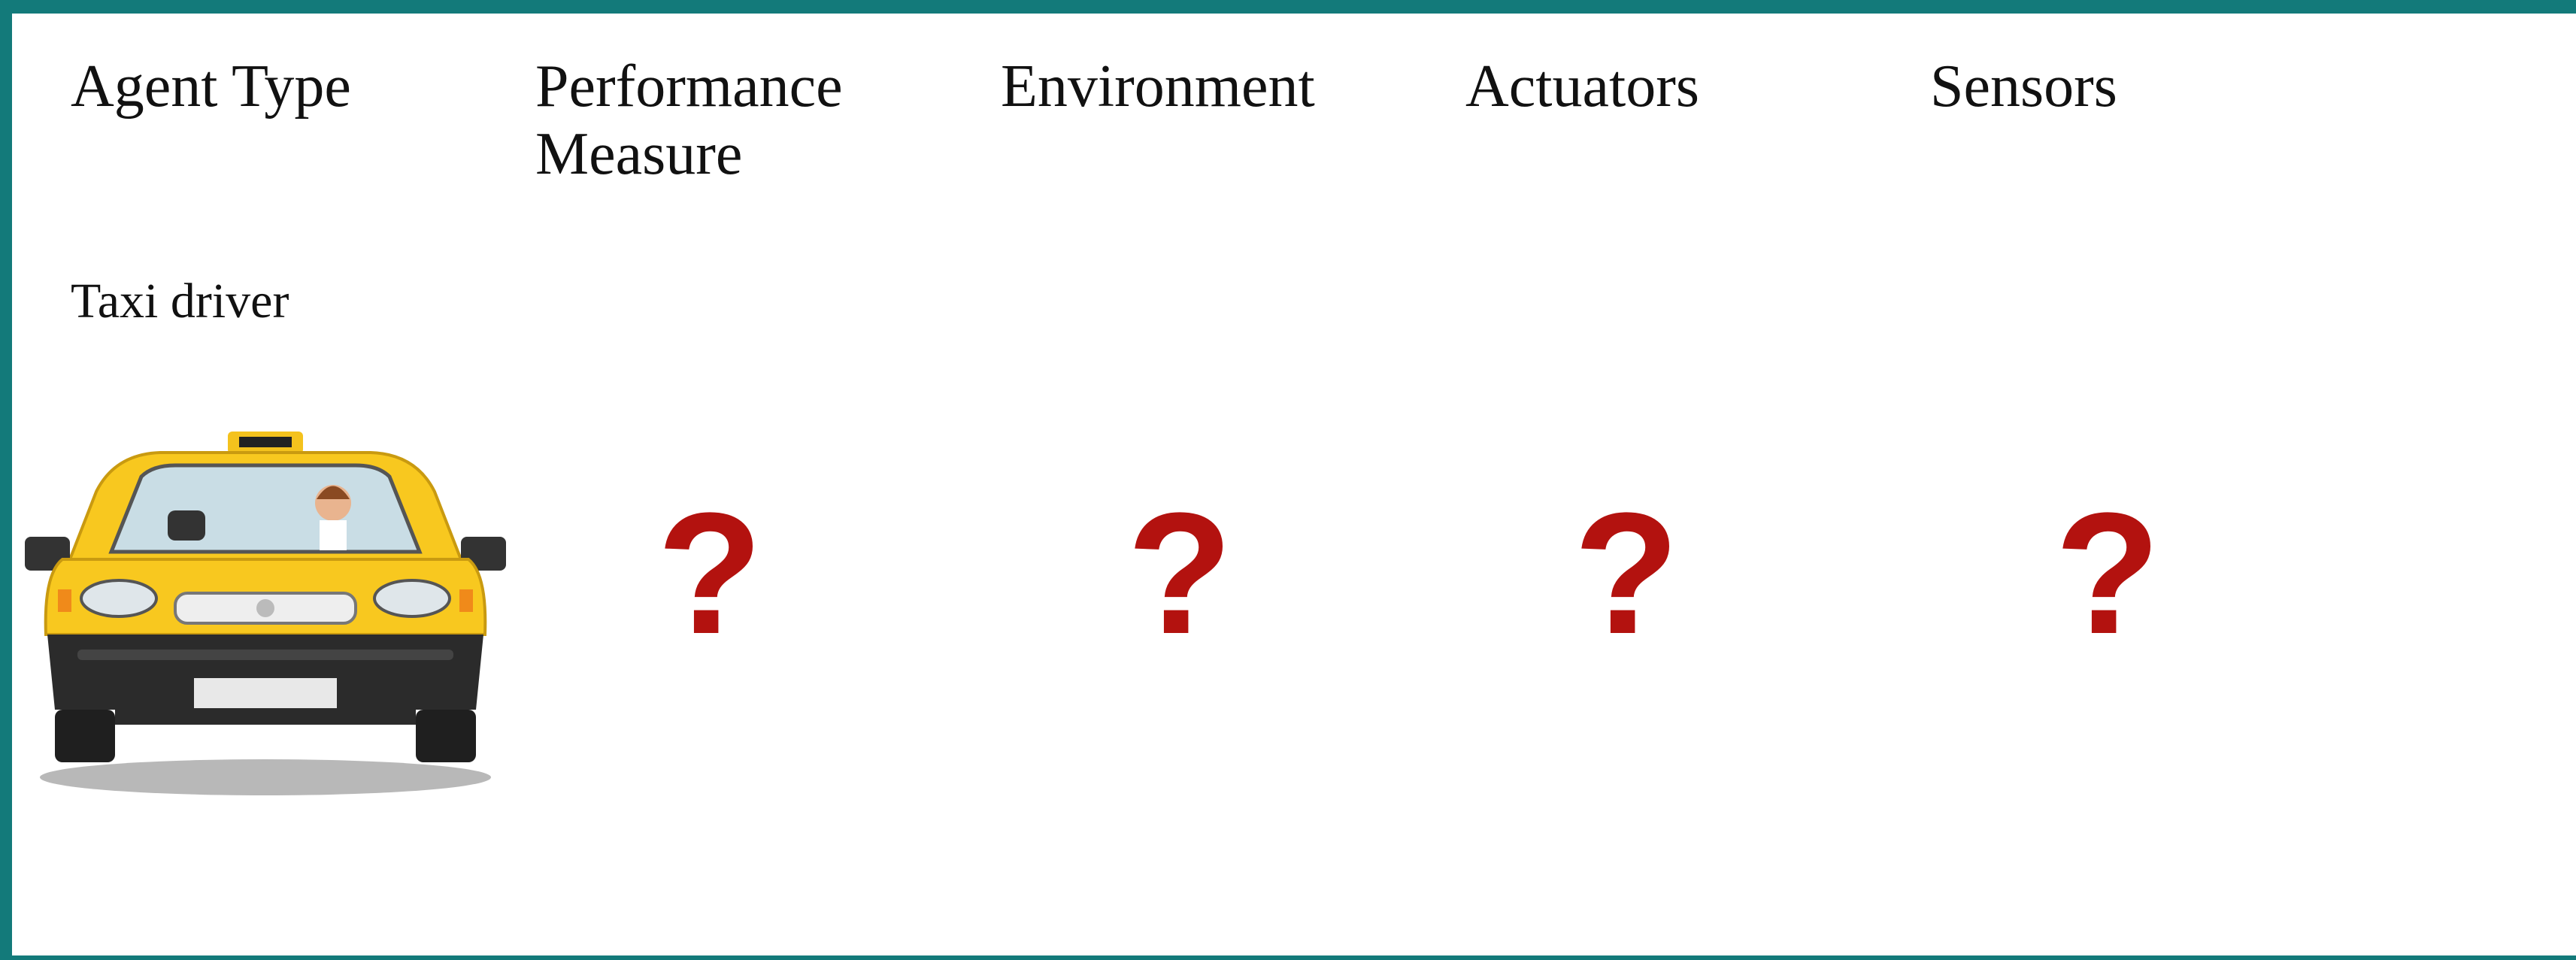  What do you see at coordinates (1582, 87) in the screenshot?
I see `column-header: Actuators` at bounding box center [1582, 87].